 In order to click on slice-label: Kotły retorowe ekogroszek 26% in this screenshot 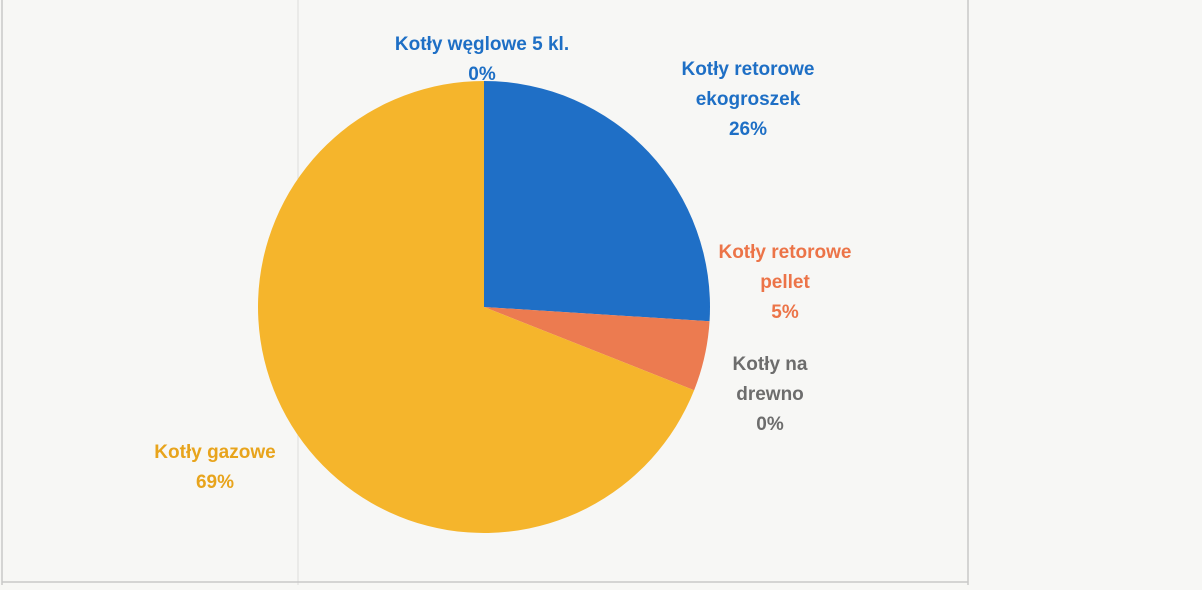, I will do `click(748, 100)`.